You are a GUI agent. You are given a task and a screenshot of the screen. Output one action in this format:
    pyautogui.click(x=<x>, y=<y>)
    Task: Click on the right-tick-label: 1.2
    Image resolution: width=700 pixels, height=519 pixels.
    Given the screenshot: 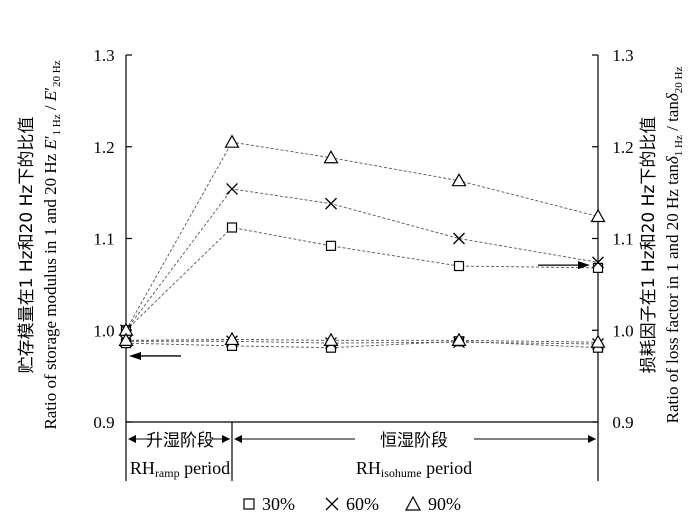 What is the action you would take?
    pyautogui.click(x=622, y=147)
    